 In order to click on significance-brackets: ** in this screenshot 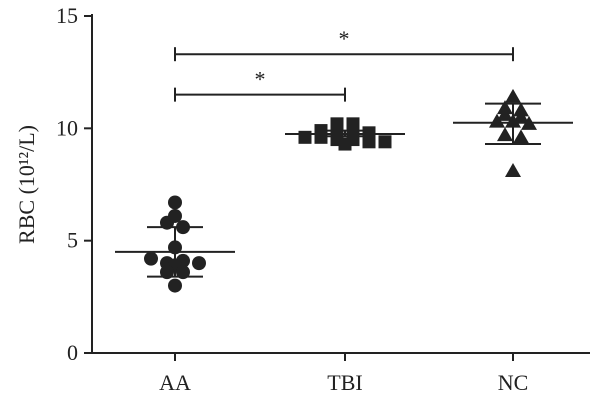, I will do `click(344, 64)`.